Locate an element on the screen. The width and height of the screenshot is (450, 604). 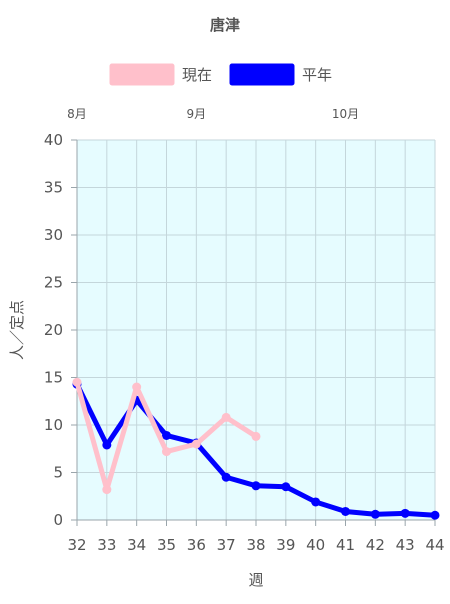
x-tick-labels: 32 33 34 35 36 37 38 39 40 41 42 43 44 is located at coordinates (255, 545).